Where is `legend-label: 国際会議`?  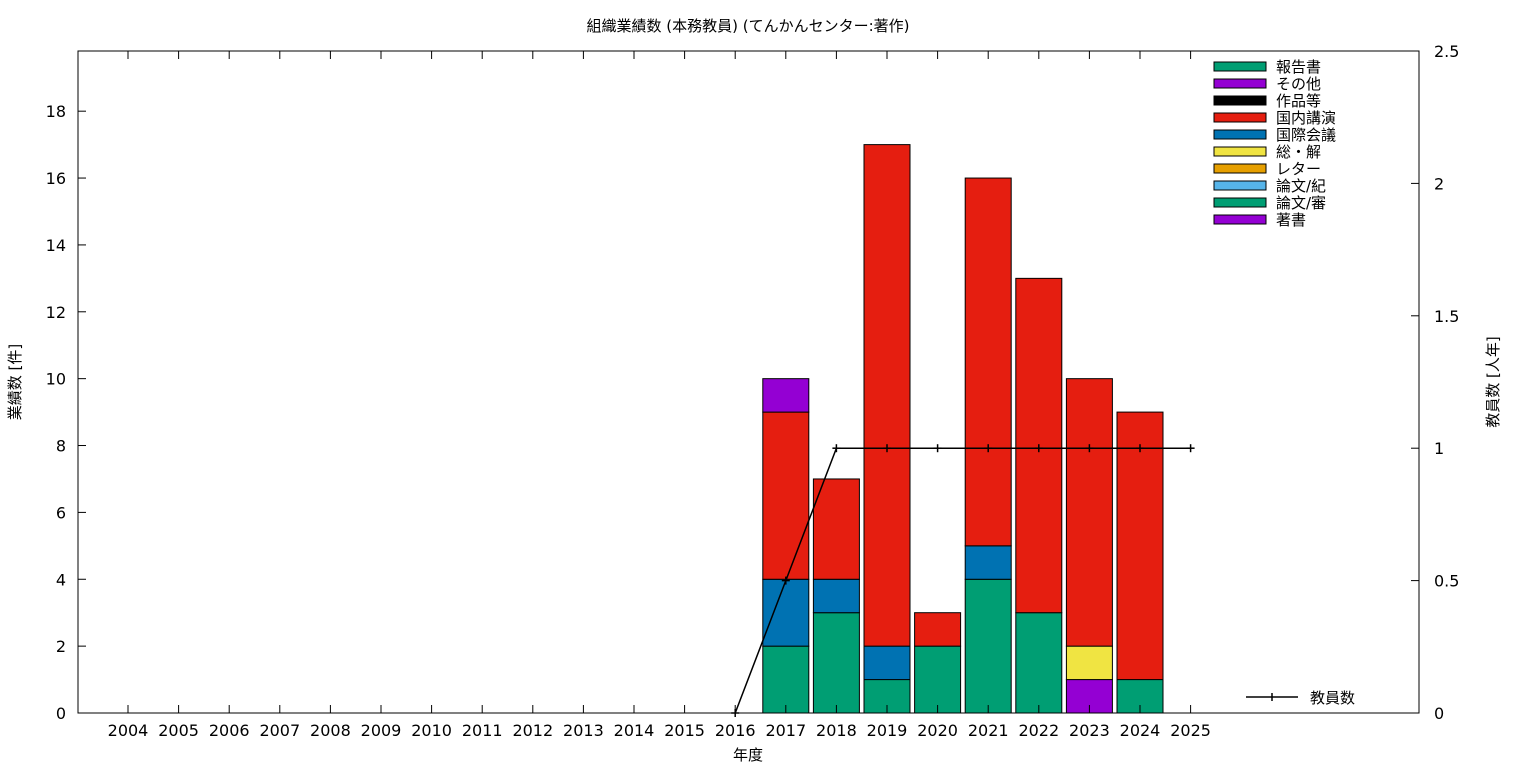 legend-label: 国際会議 is located at coordinates (1306, 135).